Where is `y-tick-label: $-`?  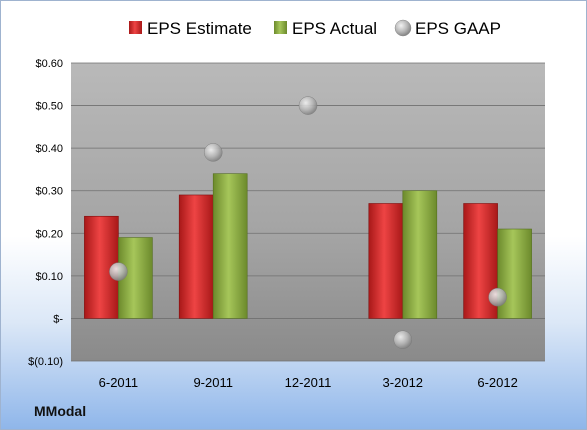
y-tick-label: $- is located at coordinates (58, 319).